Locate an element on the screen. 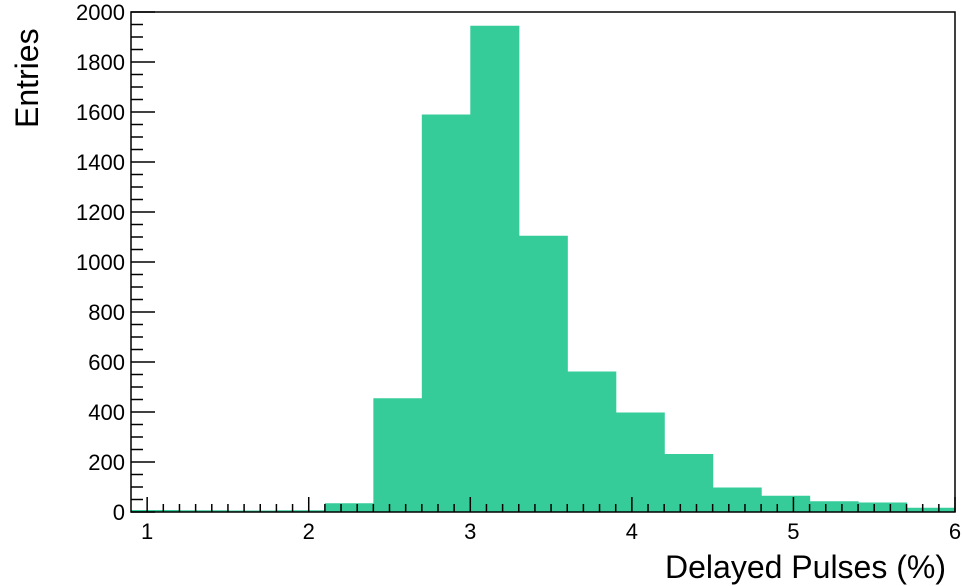  y-tick-label: 200 is located at coordinates (106, 462).